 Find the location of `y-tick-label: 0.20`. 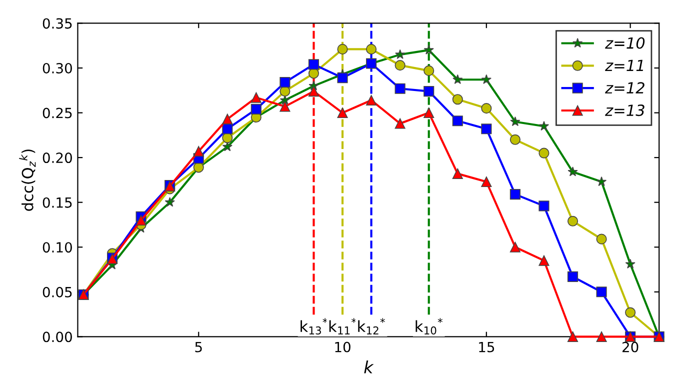

y-tick-label: 0.20 is located at coordinates (57, 158).